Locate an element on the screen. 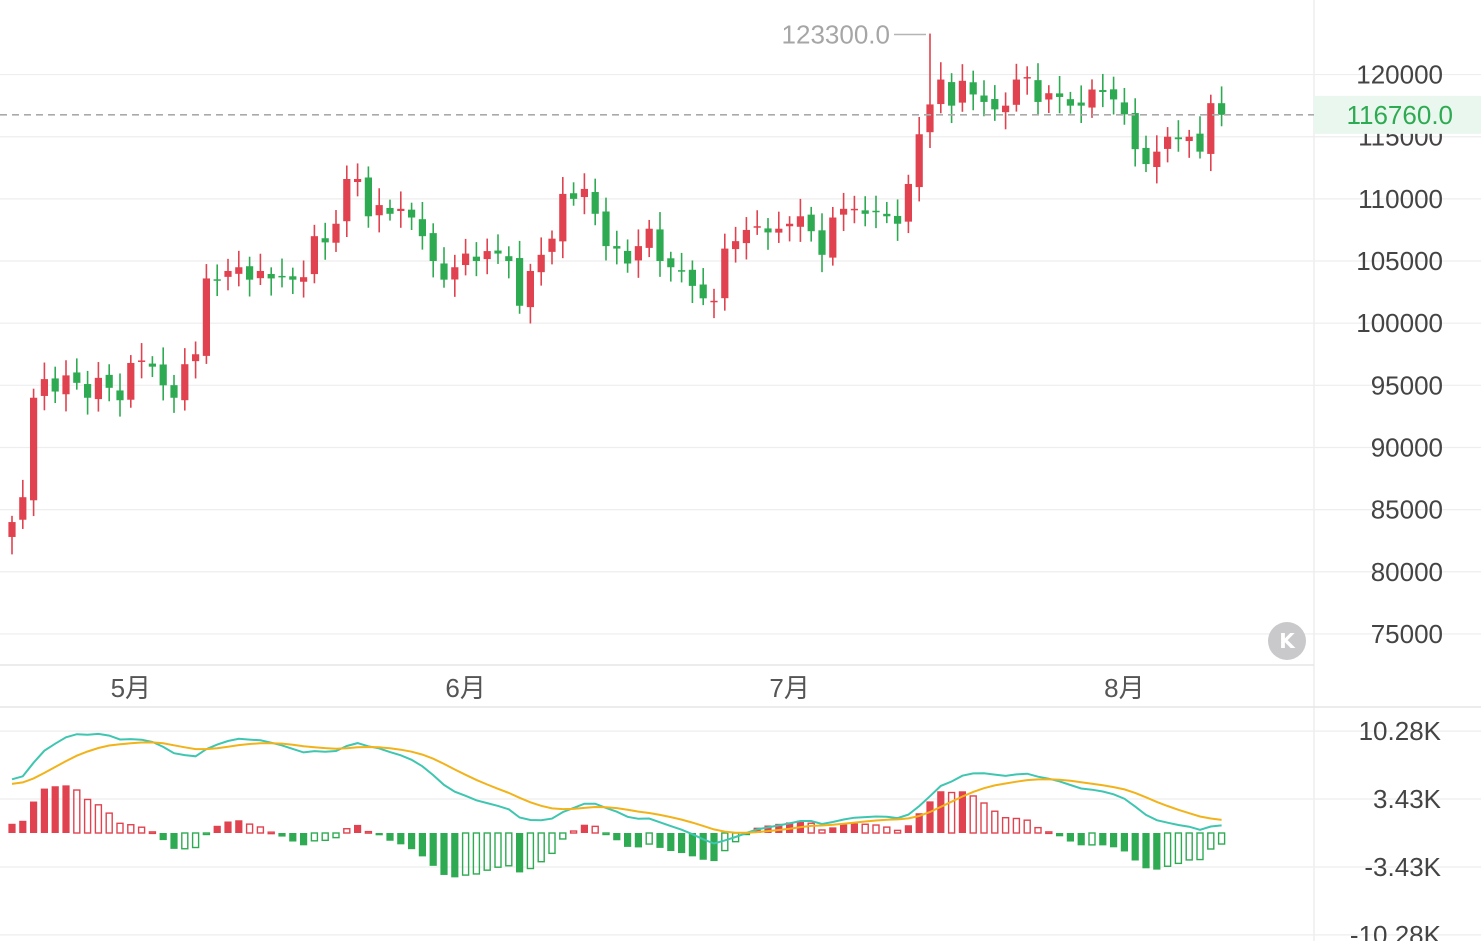 This screenshot has height=941, width=1481. peak-price-label: 123300.0 is located at coordinates (836, 35).